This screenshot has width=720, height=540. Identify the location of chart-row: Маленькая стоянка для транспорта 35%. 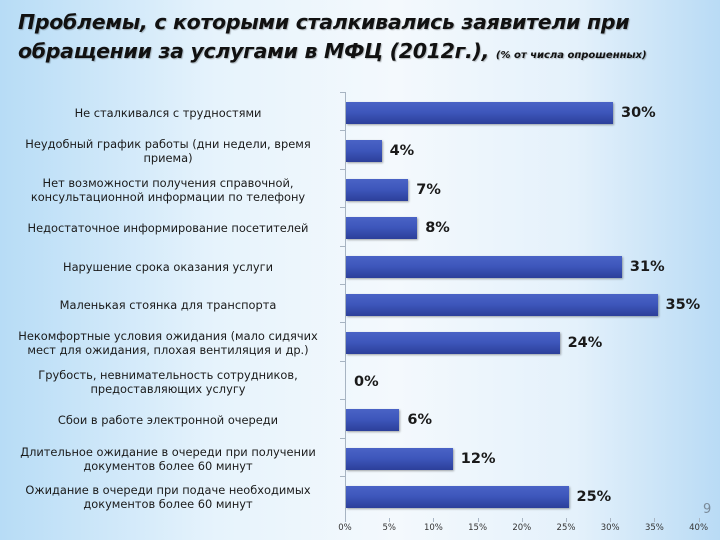
(360, 305).